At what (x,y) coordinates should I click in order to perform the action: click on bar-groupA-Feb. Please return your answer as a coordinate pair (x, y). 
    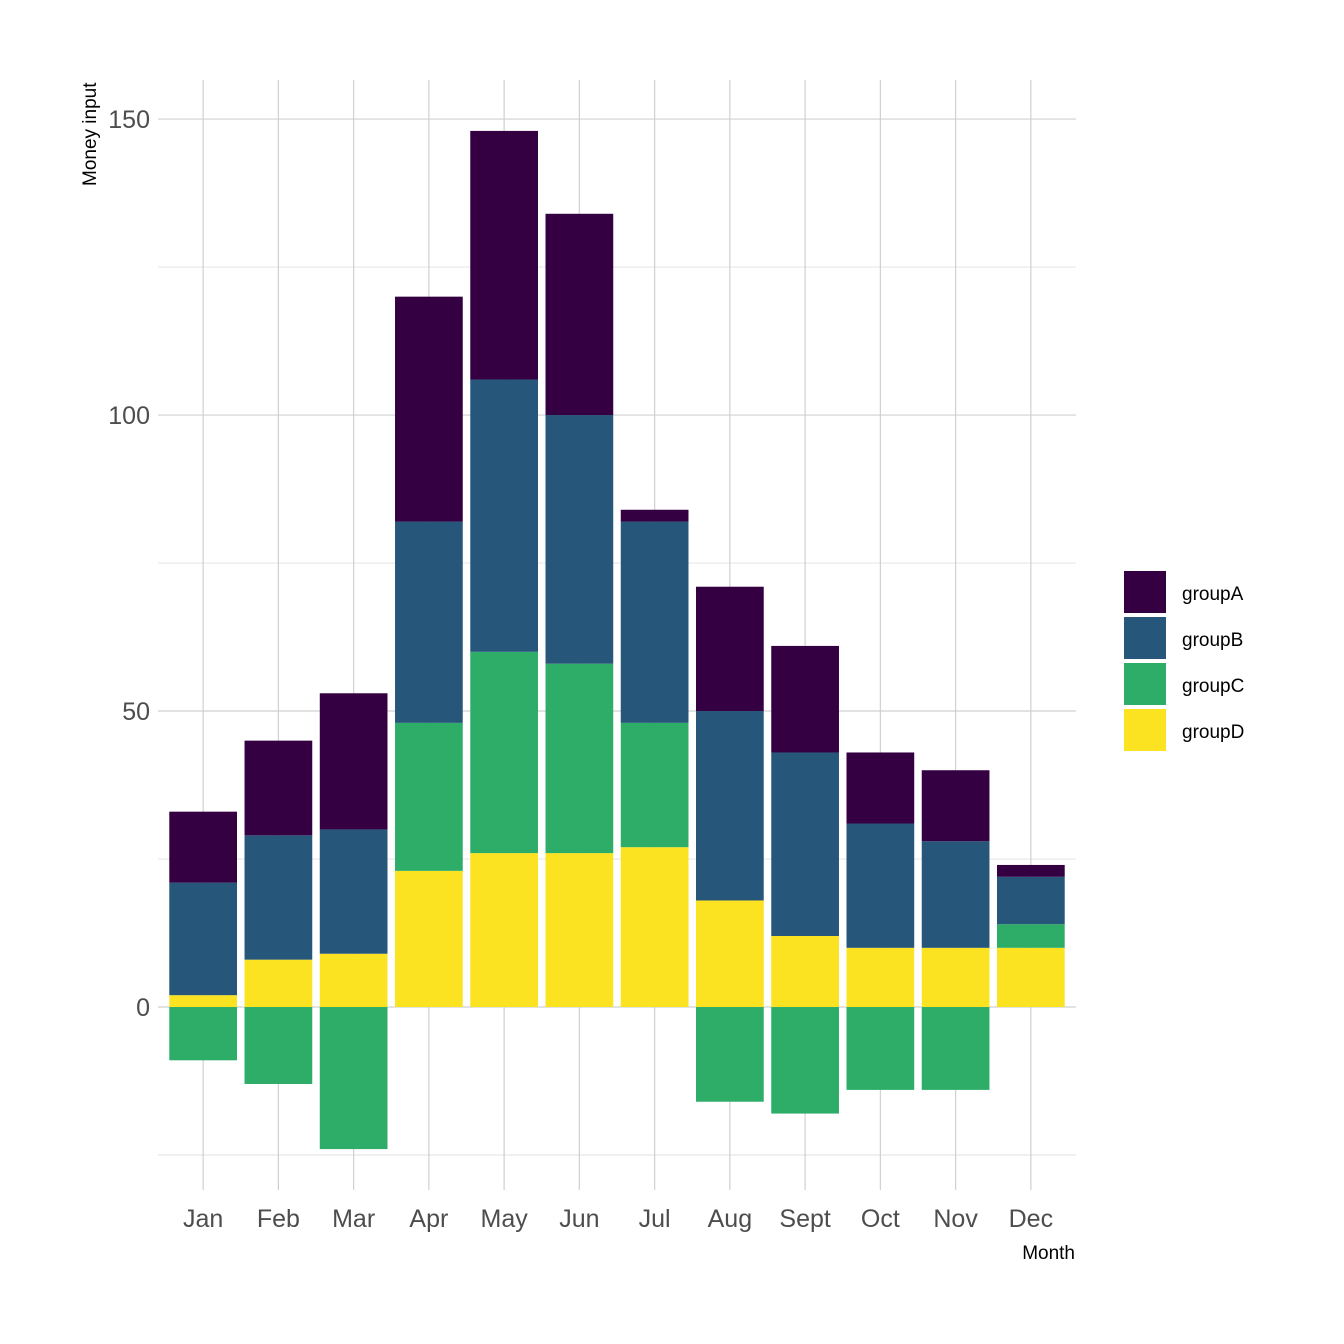
    Looking at the image, I should click on (278, 788).